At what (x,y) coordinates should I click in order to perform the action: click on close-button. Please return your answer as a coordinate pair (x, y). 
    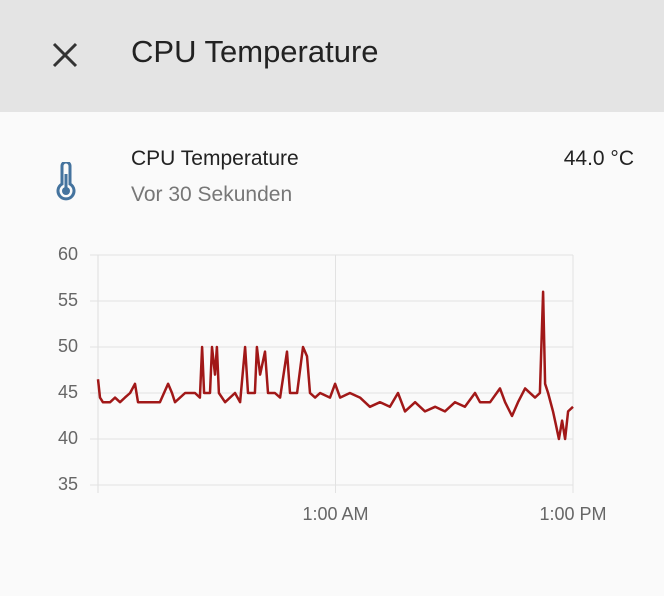
    Looking at the image, I should click on (65, 55).